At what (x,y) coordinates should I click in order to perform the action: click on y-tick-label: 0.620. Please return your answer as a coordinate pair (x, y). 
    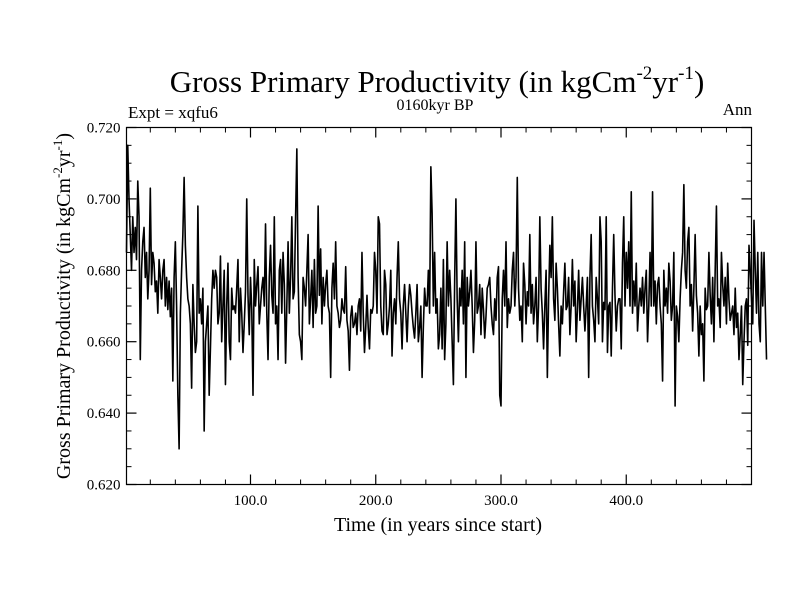
    Looking at the image, I should click on (104, 486).